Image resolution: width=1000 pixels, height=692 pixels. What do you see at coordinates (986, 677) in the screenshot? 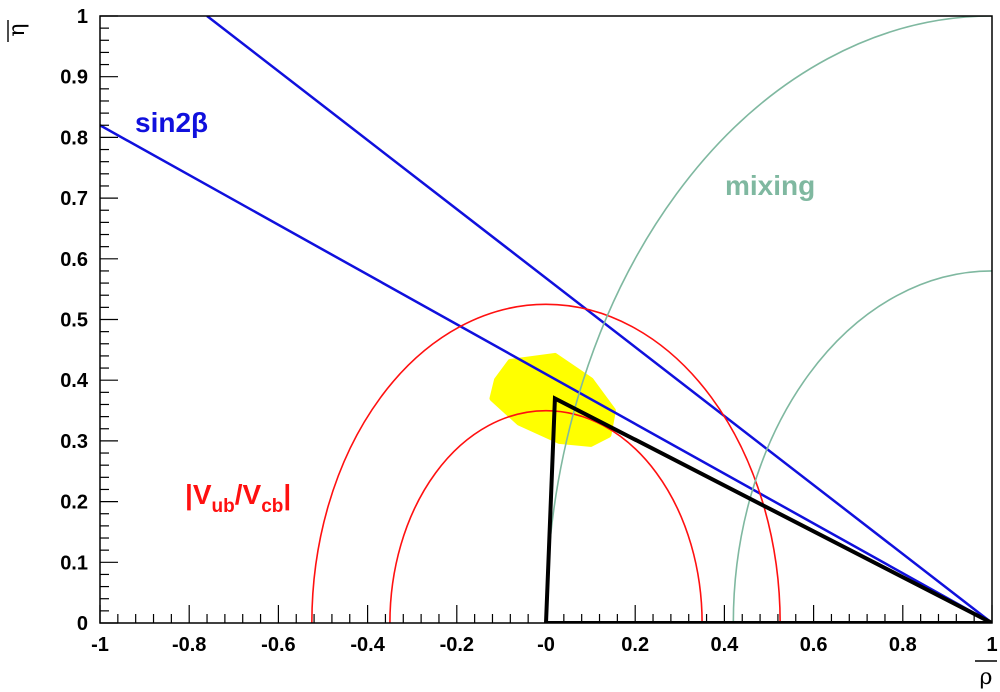
I see `x-axis-label: ρ` at bounding box center [986, 677].